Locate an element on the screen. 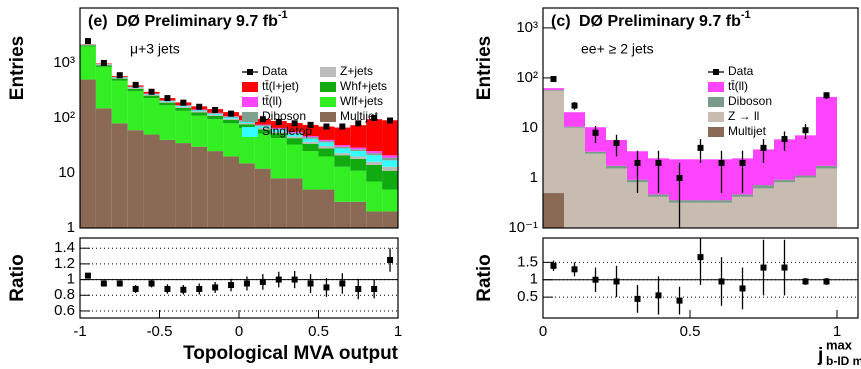  legend-label: tt̄(ll) is located at coordinates (272, 101).